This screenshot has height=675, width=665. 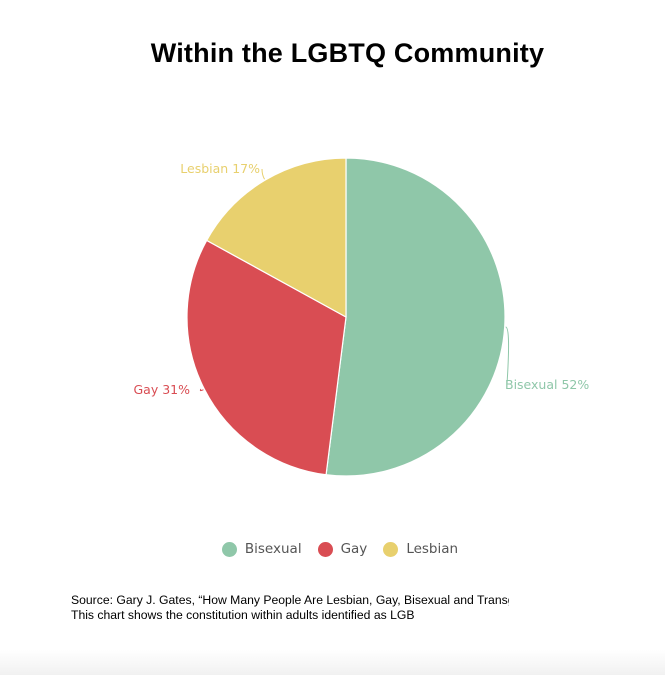 What do you see at coordinates (263, 174) in the screenshot?
I see `leader-line-lesbian` at bounding box center [263, 174].